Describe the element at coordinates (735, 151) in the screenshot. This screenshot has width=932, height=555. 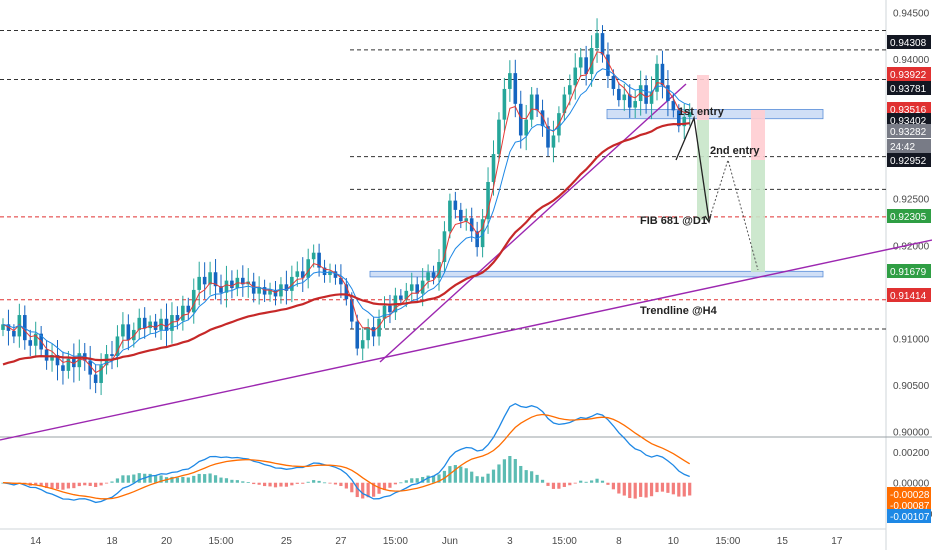
I see `annotation-second-entry: 2nd entry` at that location.